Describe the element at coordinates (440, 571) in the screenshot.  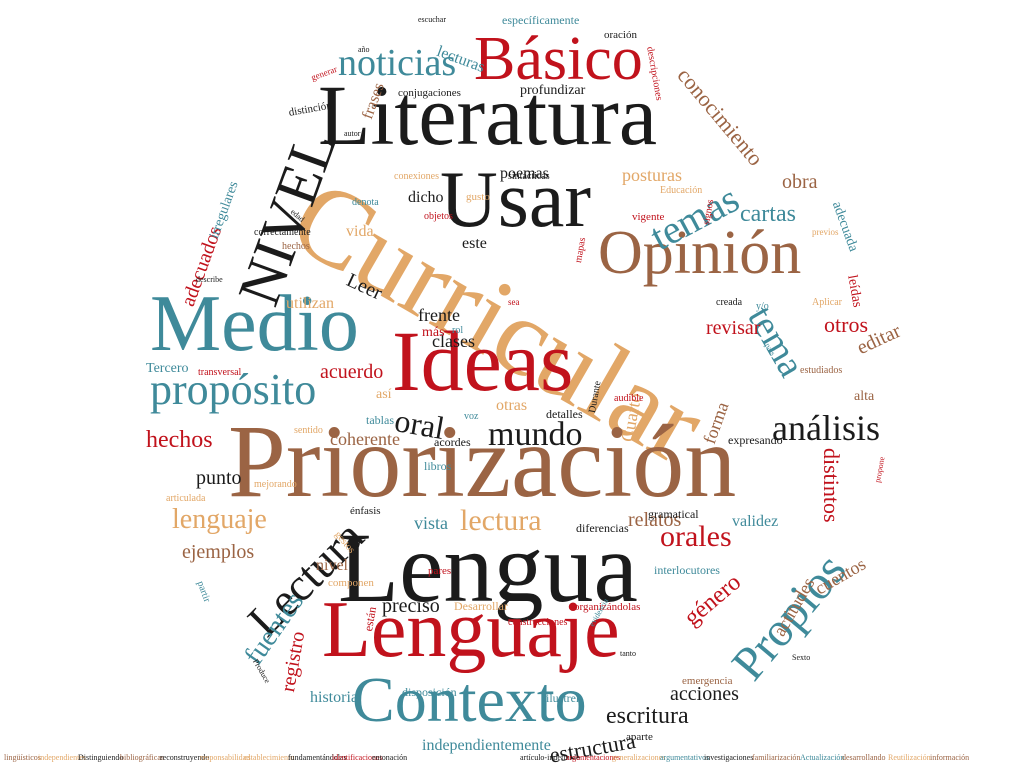
I see `word-pares: pares` at that location.